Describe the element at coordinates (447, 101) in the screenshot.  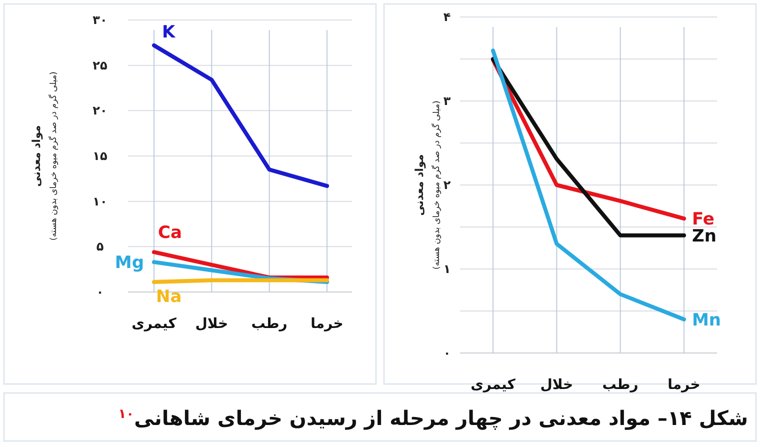
I see `y-tick-label: ۳` at that location.